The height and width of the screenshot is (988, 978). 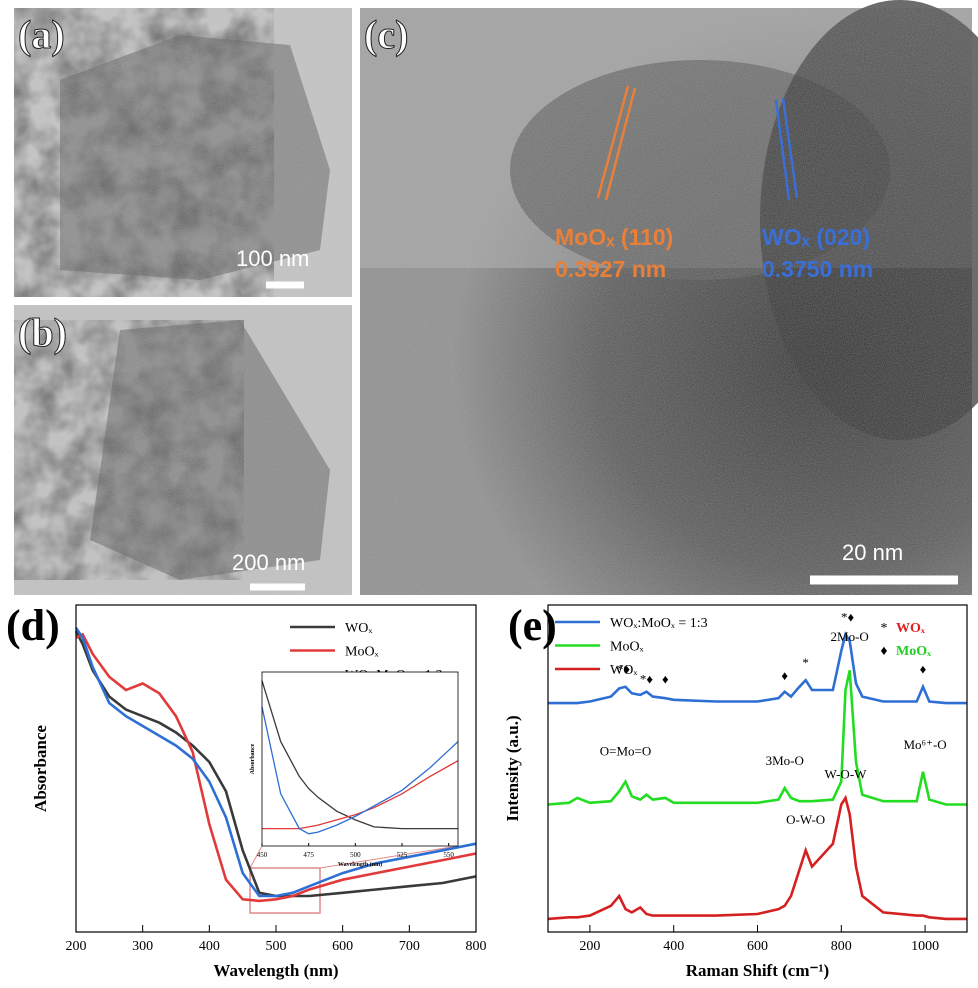 What do you see at coordinates (872, 552) in the screenshot?
I see `scale-bar-label: 20 nm` at bounding box center [872, 552].